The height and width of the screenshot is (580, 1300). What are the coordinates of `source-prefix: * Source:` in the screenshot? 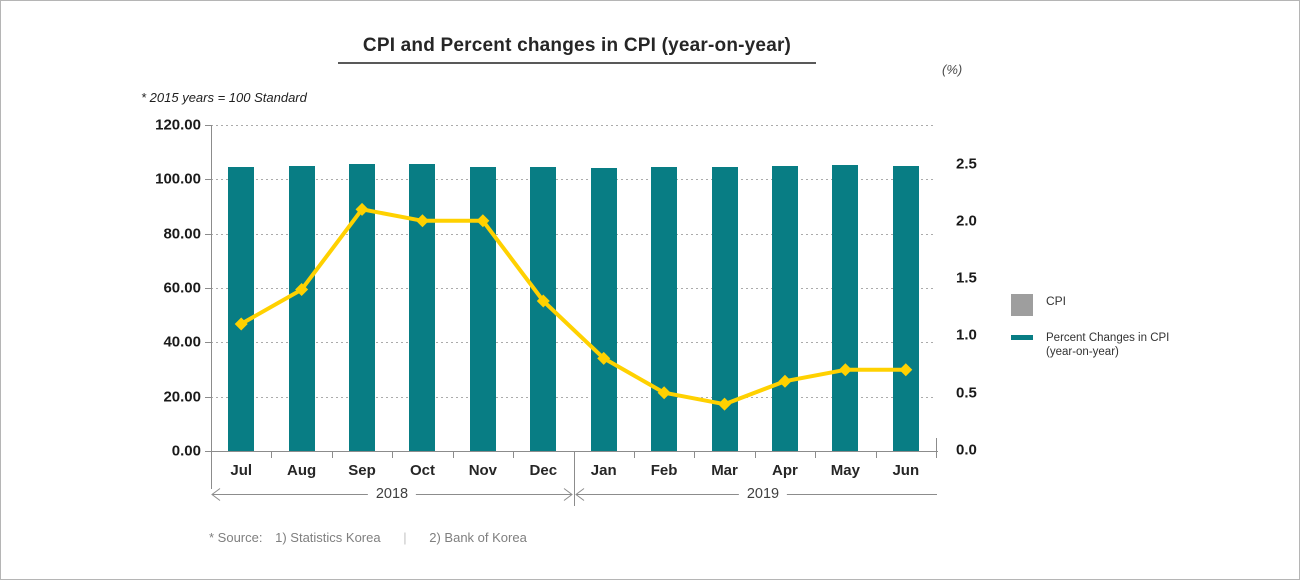 It's located at (236, 537).